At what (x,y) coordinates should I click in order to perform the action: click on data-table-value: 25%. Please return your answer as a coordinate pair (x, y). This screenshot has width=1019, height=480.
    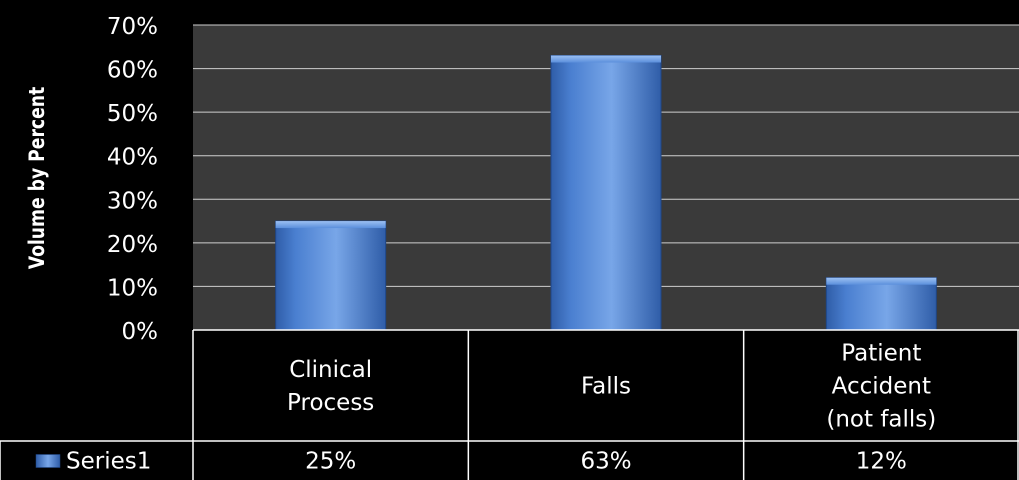
    Looking at the image, I should click on (330, 462).